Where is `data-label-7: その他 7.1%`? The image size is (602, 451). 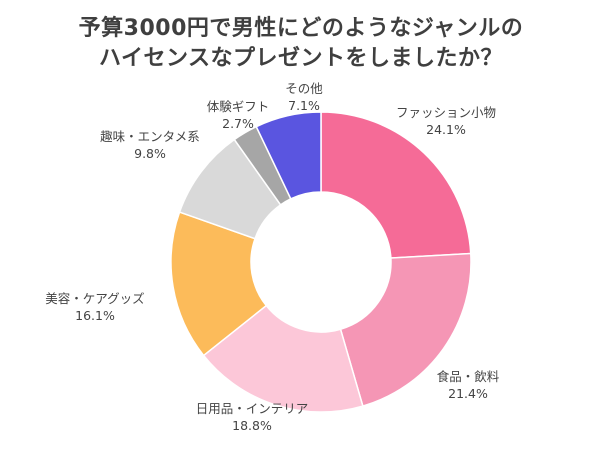 data-label-7: その他 7.1% is located at coordinates (304, 97).